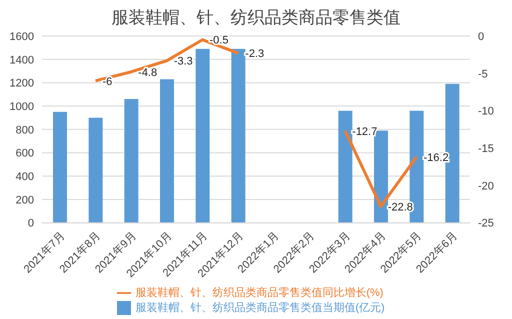 The image size is (512, 319). I want to click on y-tick-label: 600, so click(25, 154).